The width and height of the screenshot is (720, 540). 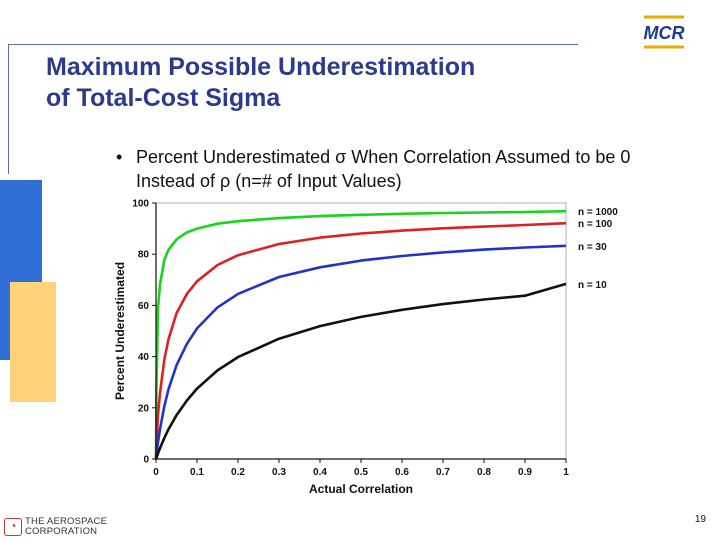 I want to click on title-frame-left-rule, so click(x=8, y=109).